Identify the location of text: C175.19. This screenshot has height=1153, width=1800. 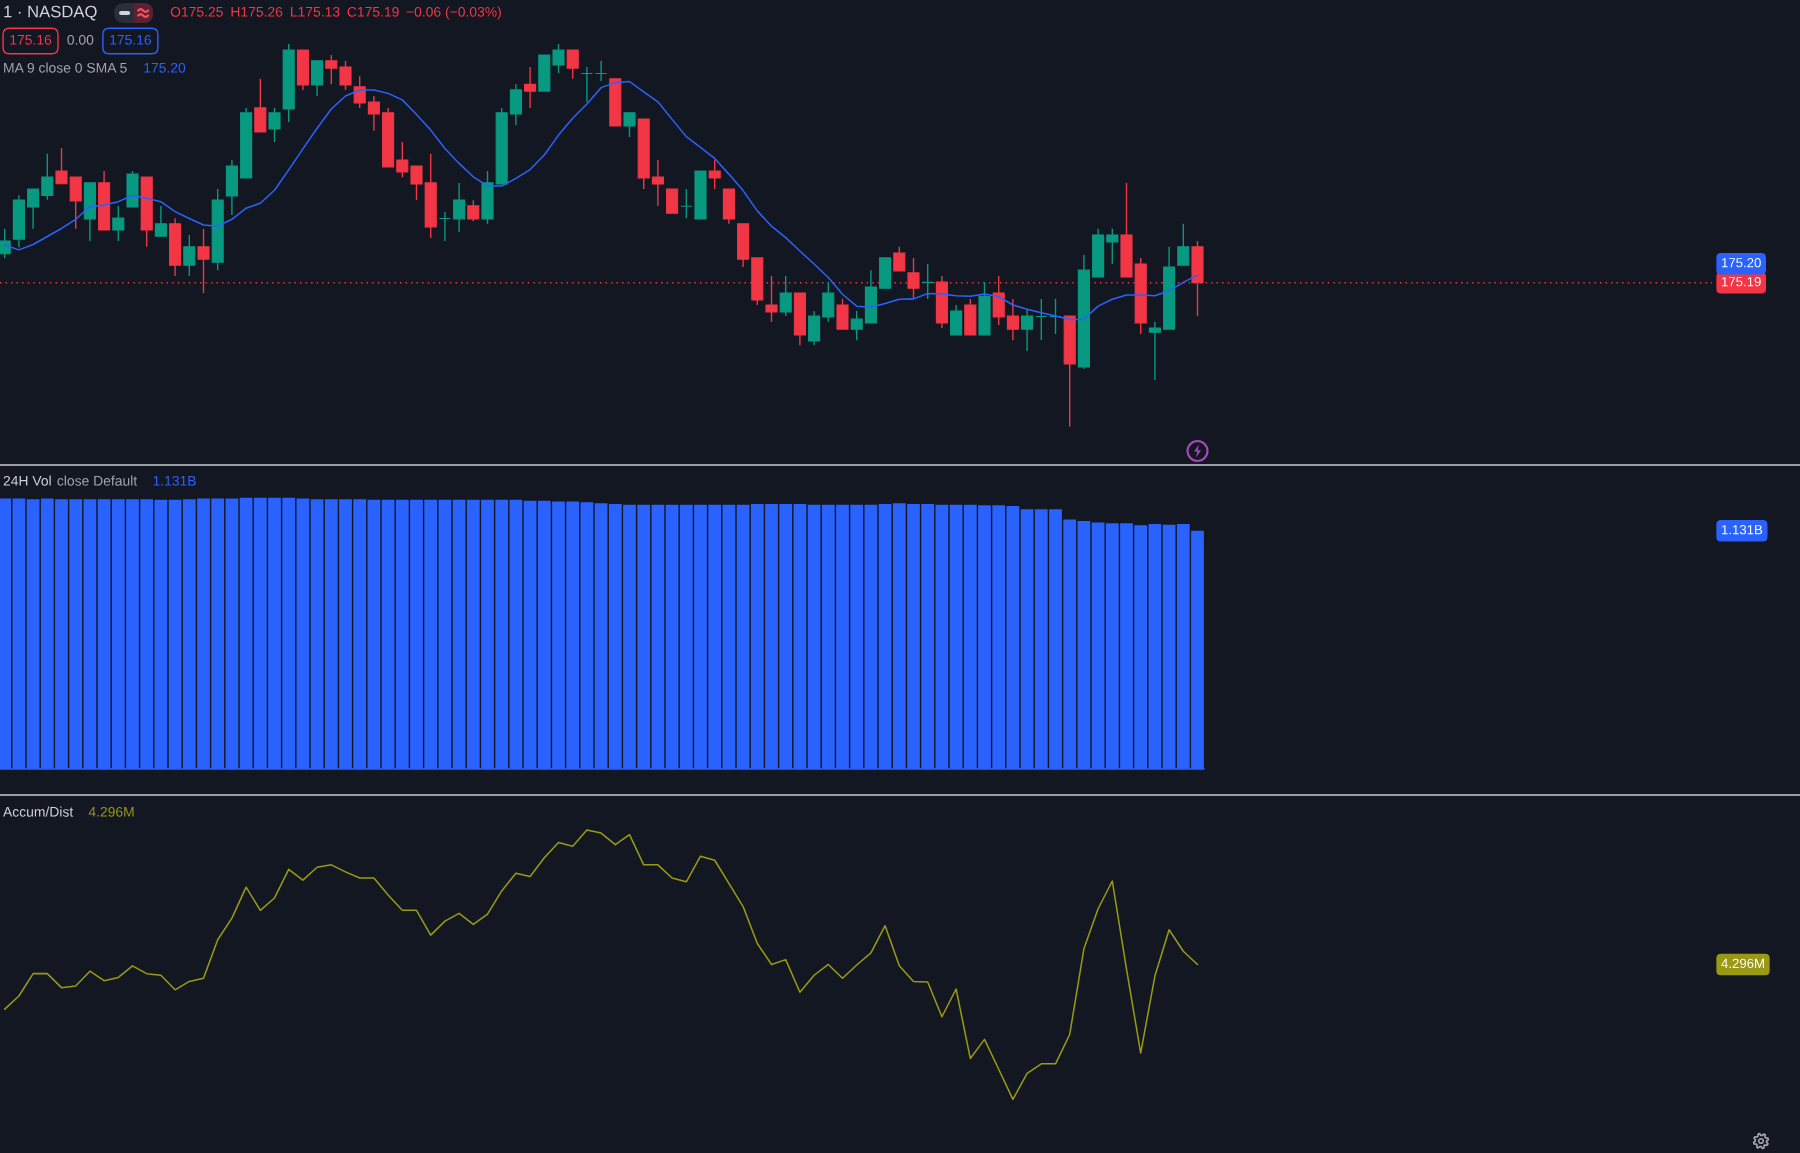
(373, 11).